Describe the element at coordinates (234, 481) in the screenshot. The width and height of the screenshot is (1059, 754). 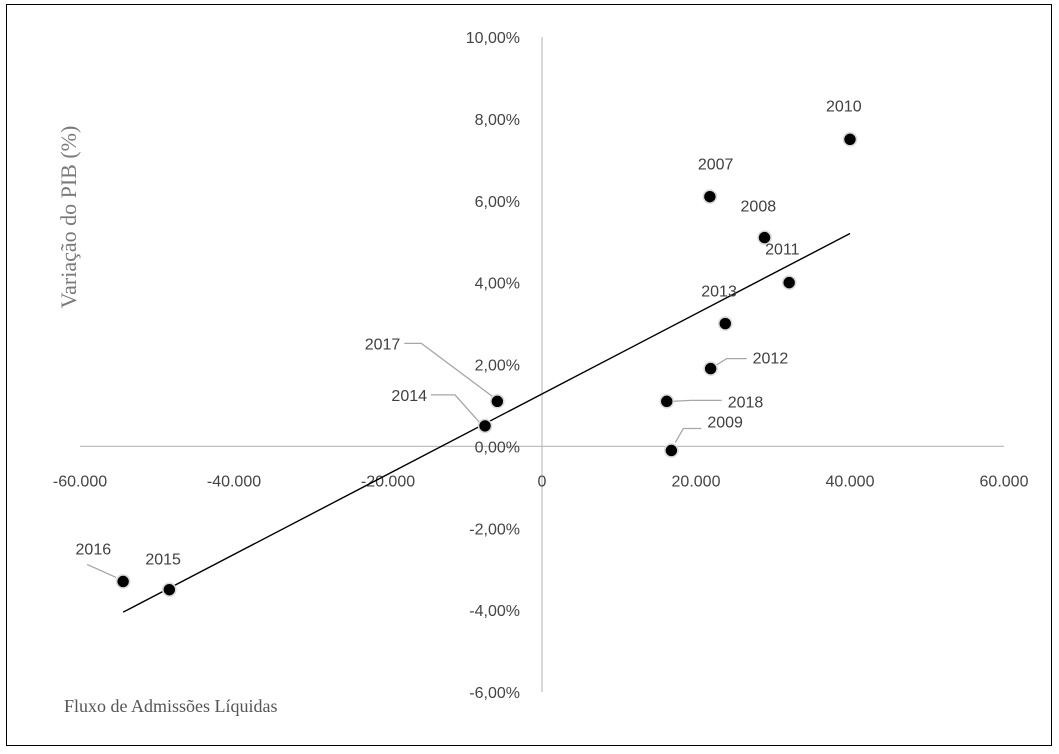
I see `x-tick-label: -40.000` at that location.